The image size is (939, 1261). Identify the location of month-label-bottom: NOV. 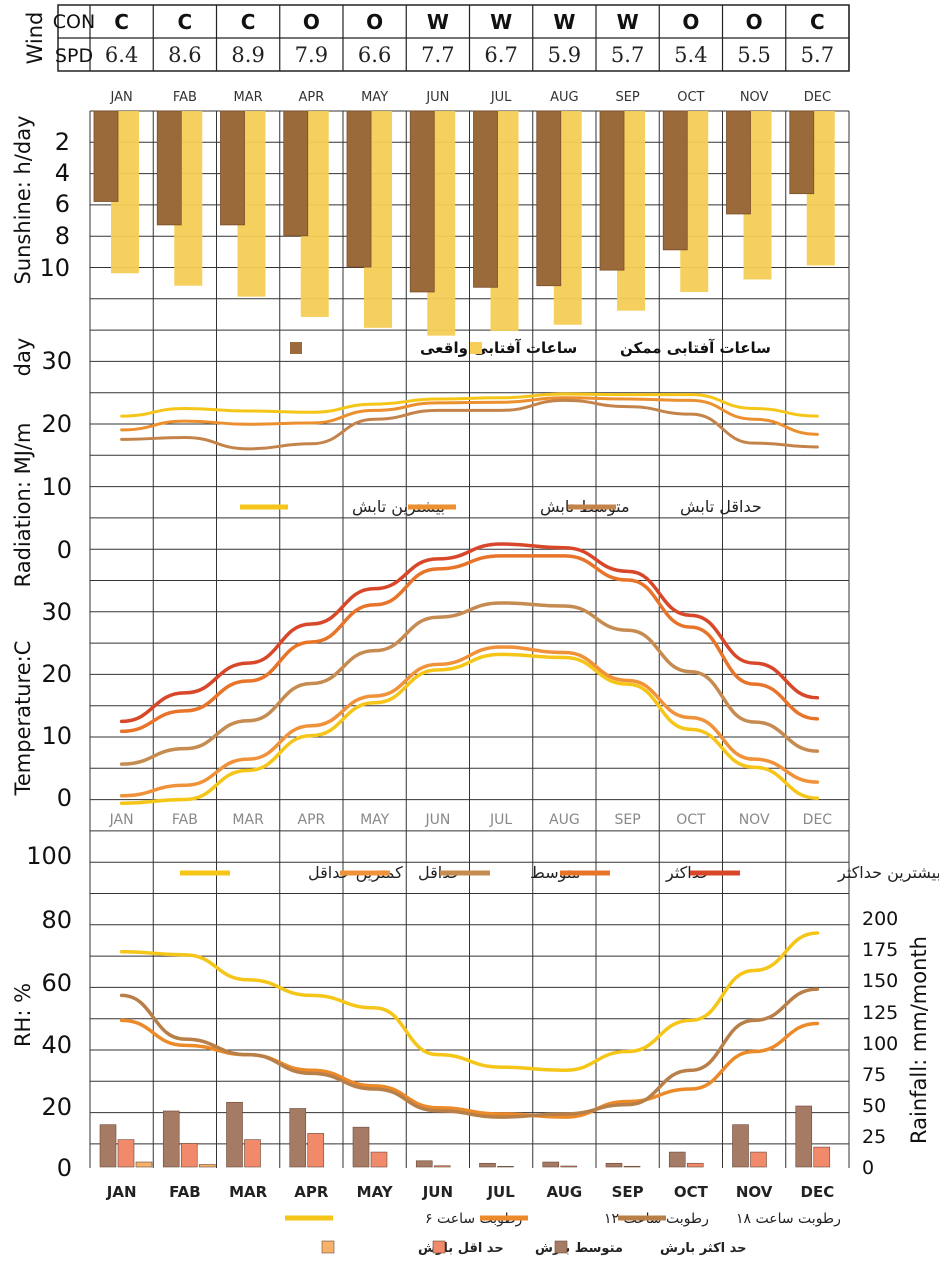
(754, 1192).